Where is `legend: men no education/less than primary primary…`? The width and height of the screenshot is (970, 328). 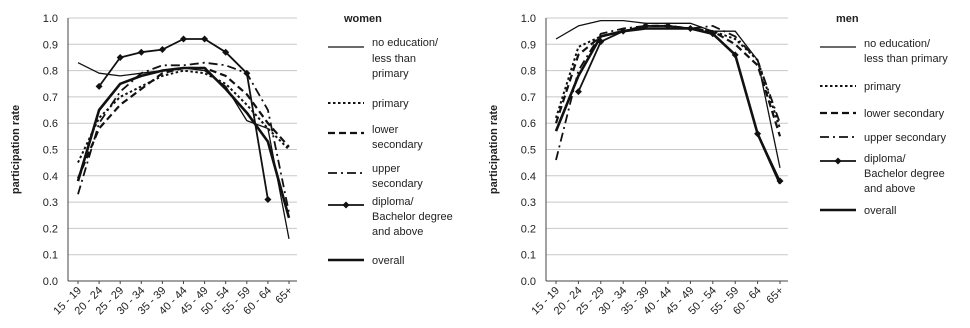 legend: men no education/less than primary primary… is located at coordinates (884, 115).